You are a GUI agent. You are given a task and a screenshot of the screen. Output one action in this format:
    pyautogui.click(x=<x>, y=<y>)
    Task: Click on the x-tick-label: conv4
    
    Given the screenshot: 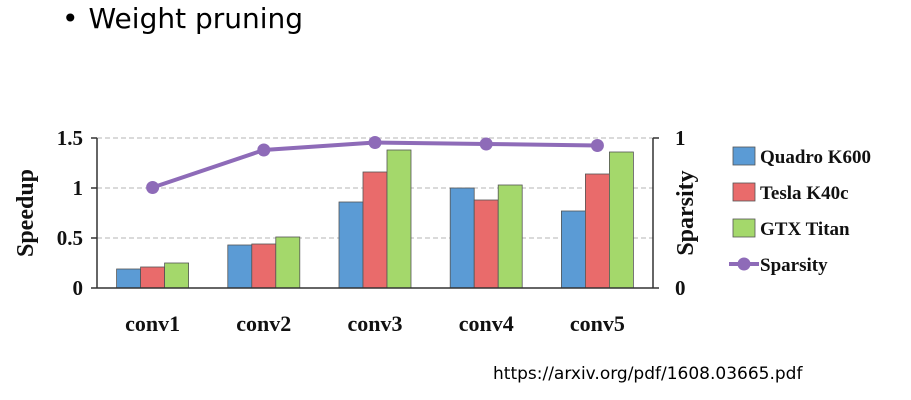 What is the action you would take?
    pyautogui.click(x=486, y=323)
    